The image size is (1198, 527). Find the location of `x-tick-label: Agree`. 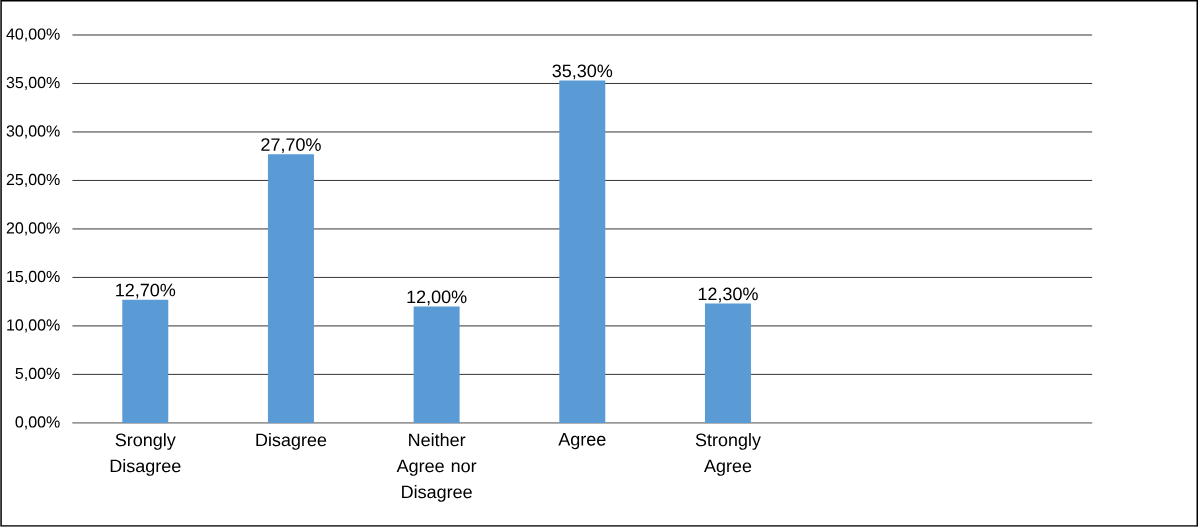

x-tick-label: Agree is located at coordinates (582, 441).